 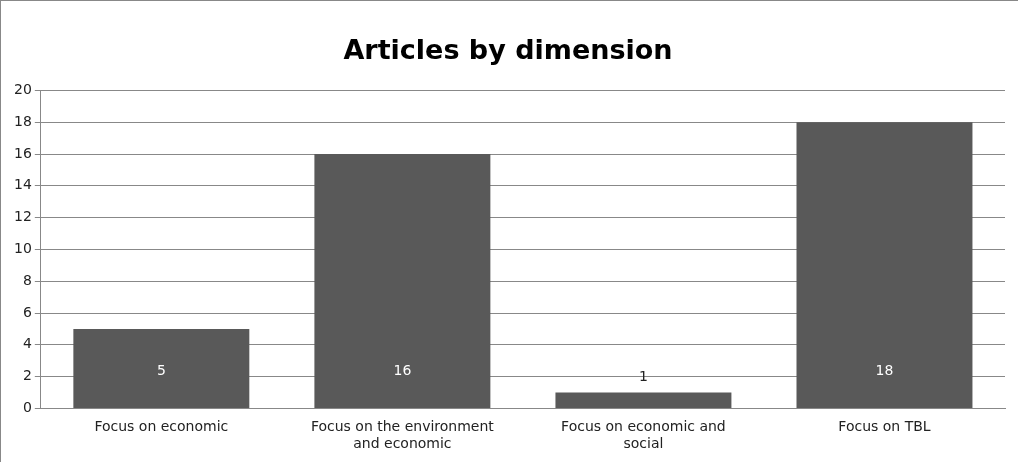 I want to click on chart-title: Articles by dimension, so click(x=508, y=50).